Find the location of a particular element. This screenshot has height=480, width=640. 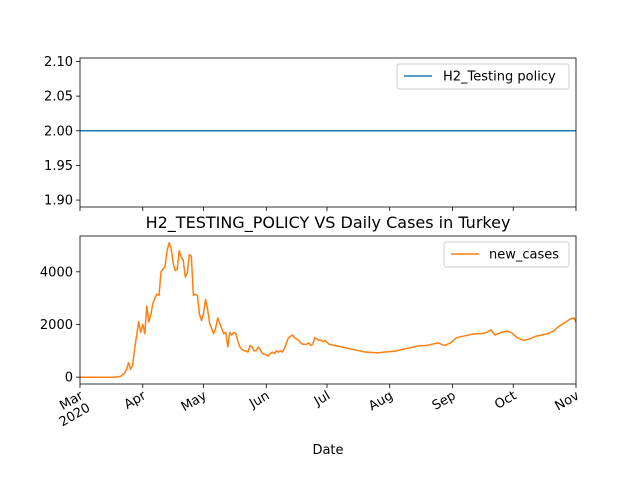

top-y-tick-label: 1.95 is located at coordinates (58, 166).